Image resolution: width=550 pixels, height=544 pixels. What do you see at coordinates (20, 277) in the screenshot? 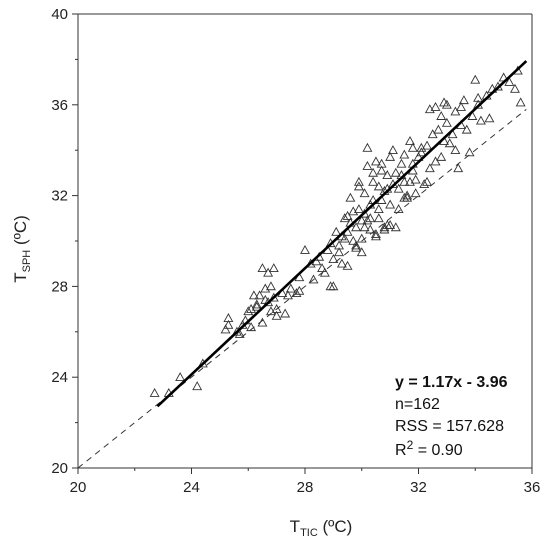
I see `y-axis-label-main: T` at bounding box center [20, 277].